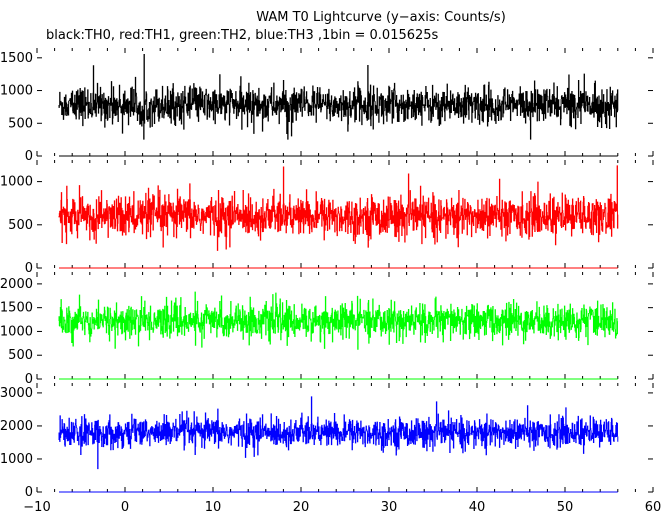  What do you see at coordinates (301, 507) in the screenshot?
I see `x-tick-label: 20` at bounding box center [301, 507].